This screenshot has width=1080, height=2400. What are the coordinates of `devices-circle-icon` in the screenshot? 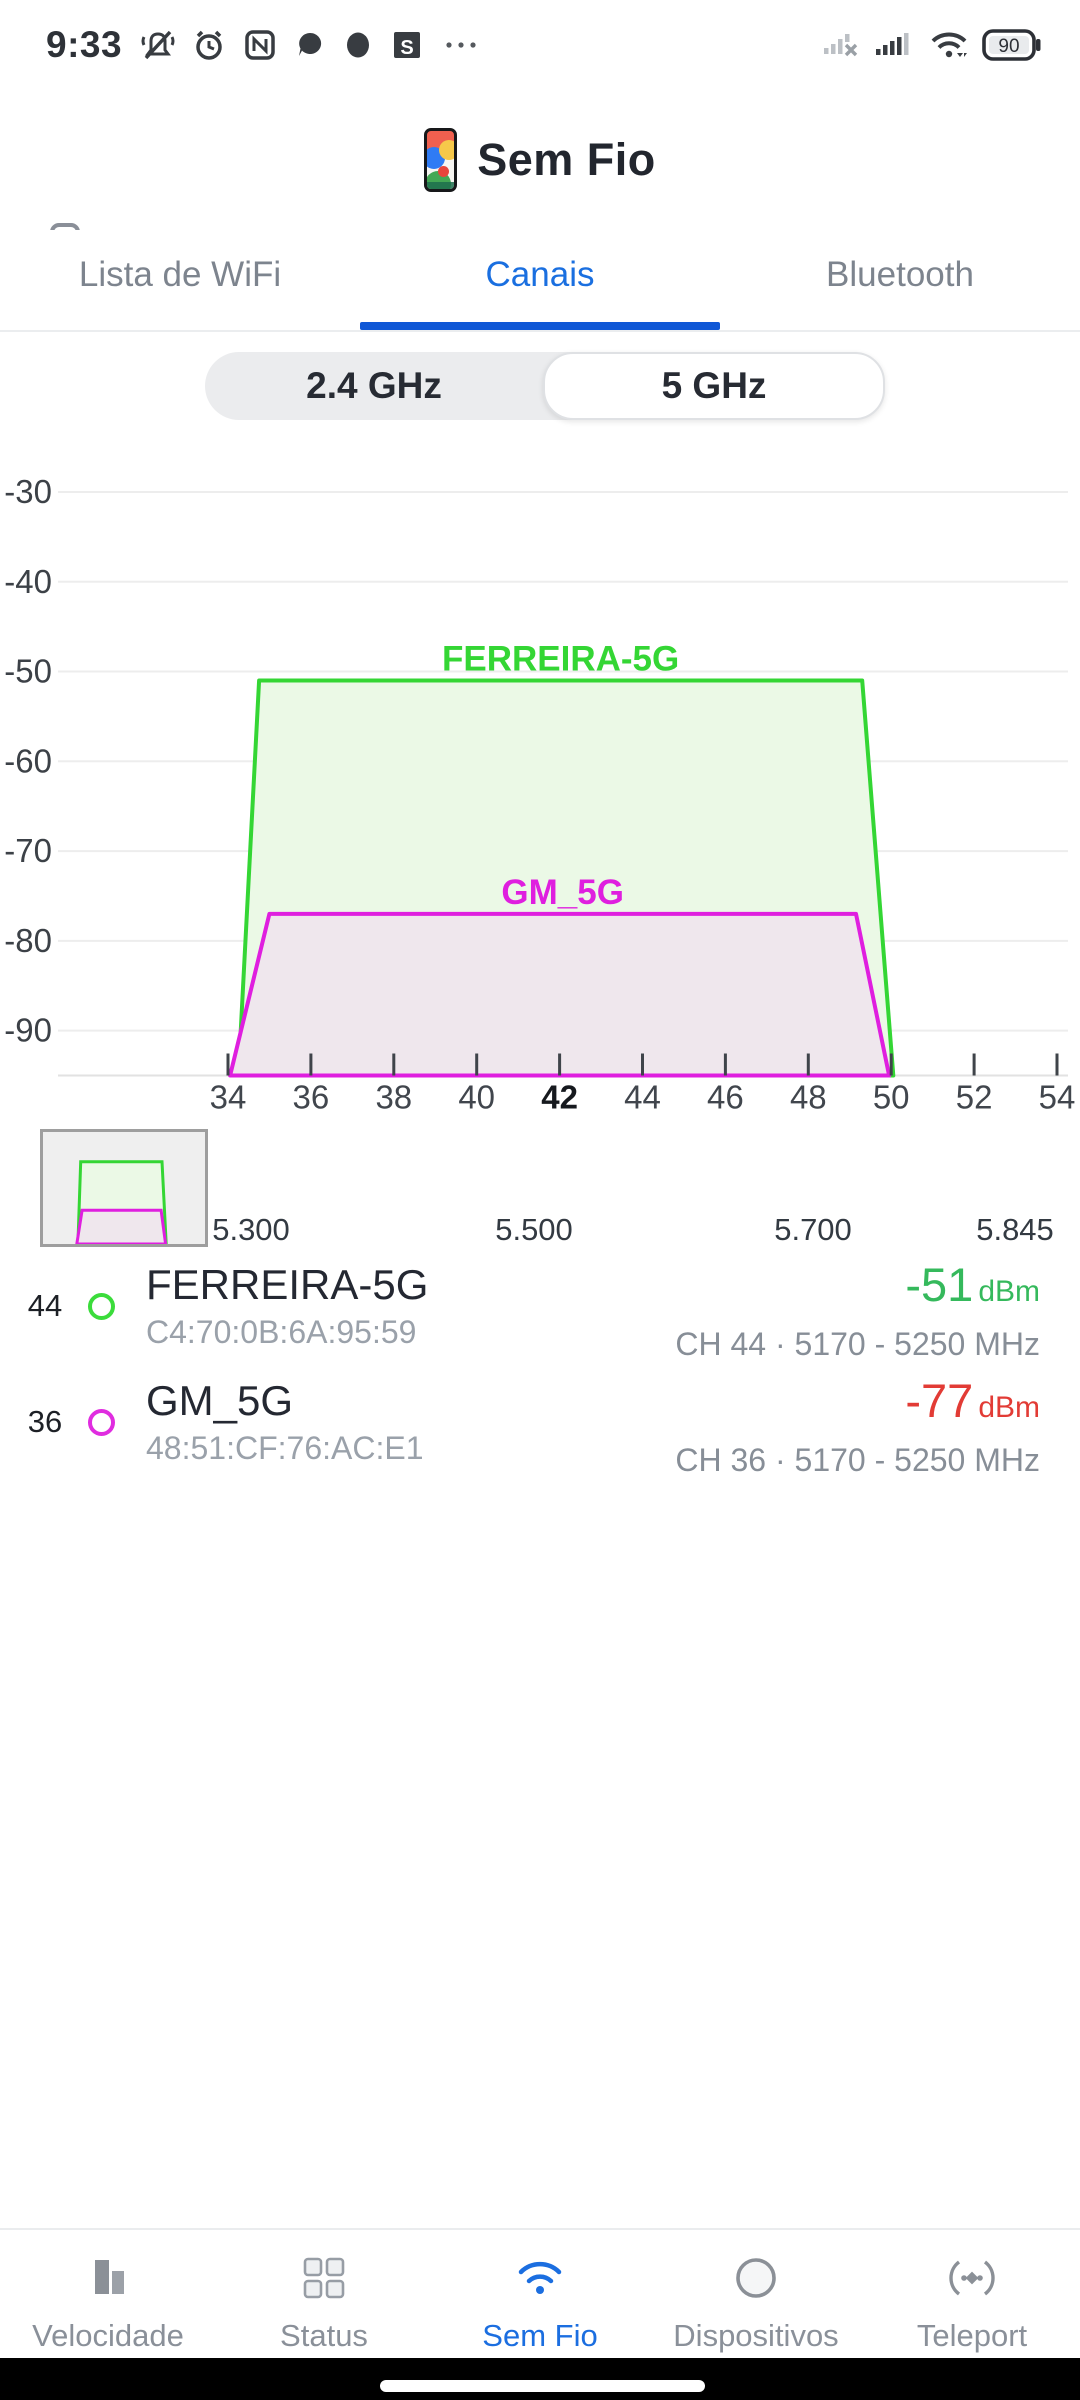 It's located at (756, 2278).